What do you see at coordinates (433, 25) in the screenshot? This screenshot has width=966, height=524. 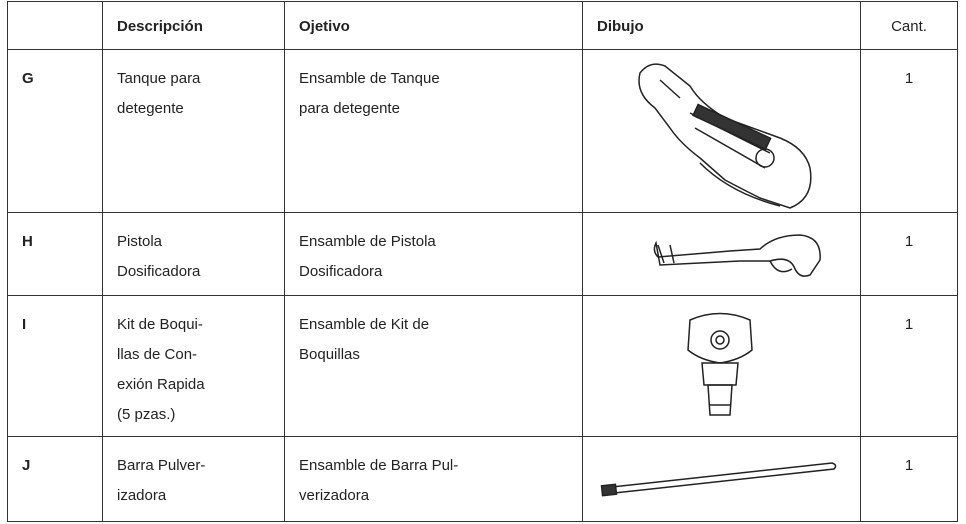 I see `header-cell: Ojetivo` at bounding box center [433, 25].